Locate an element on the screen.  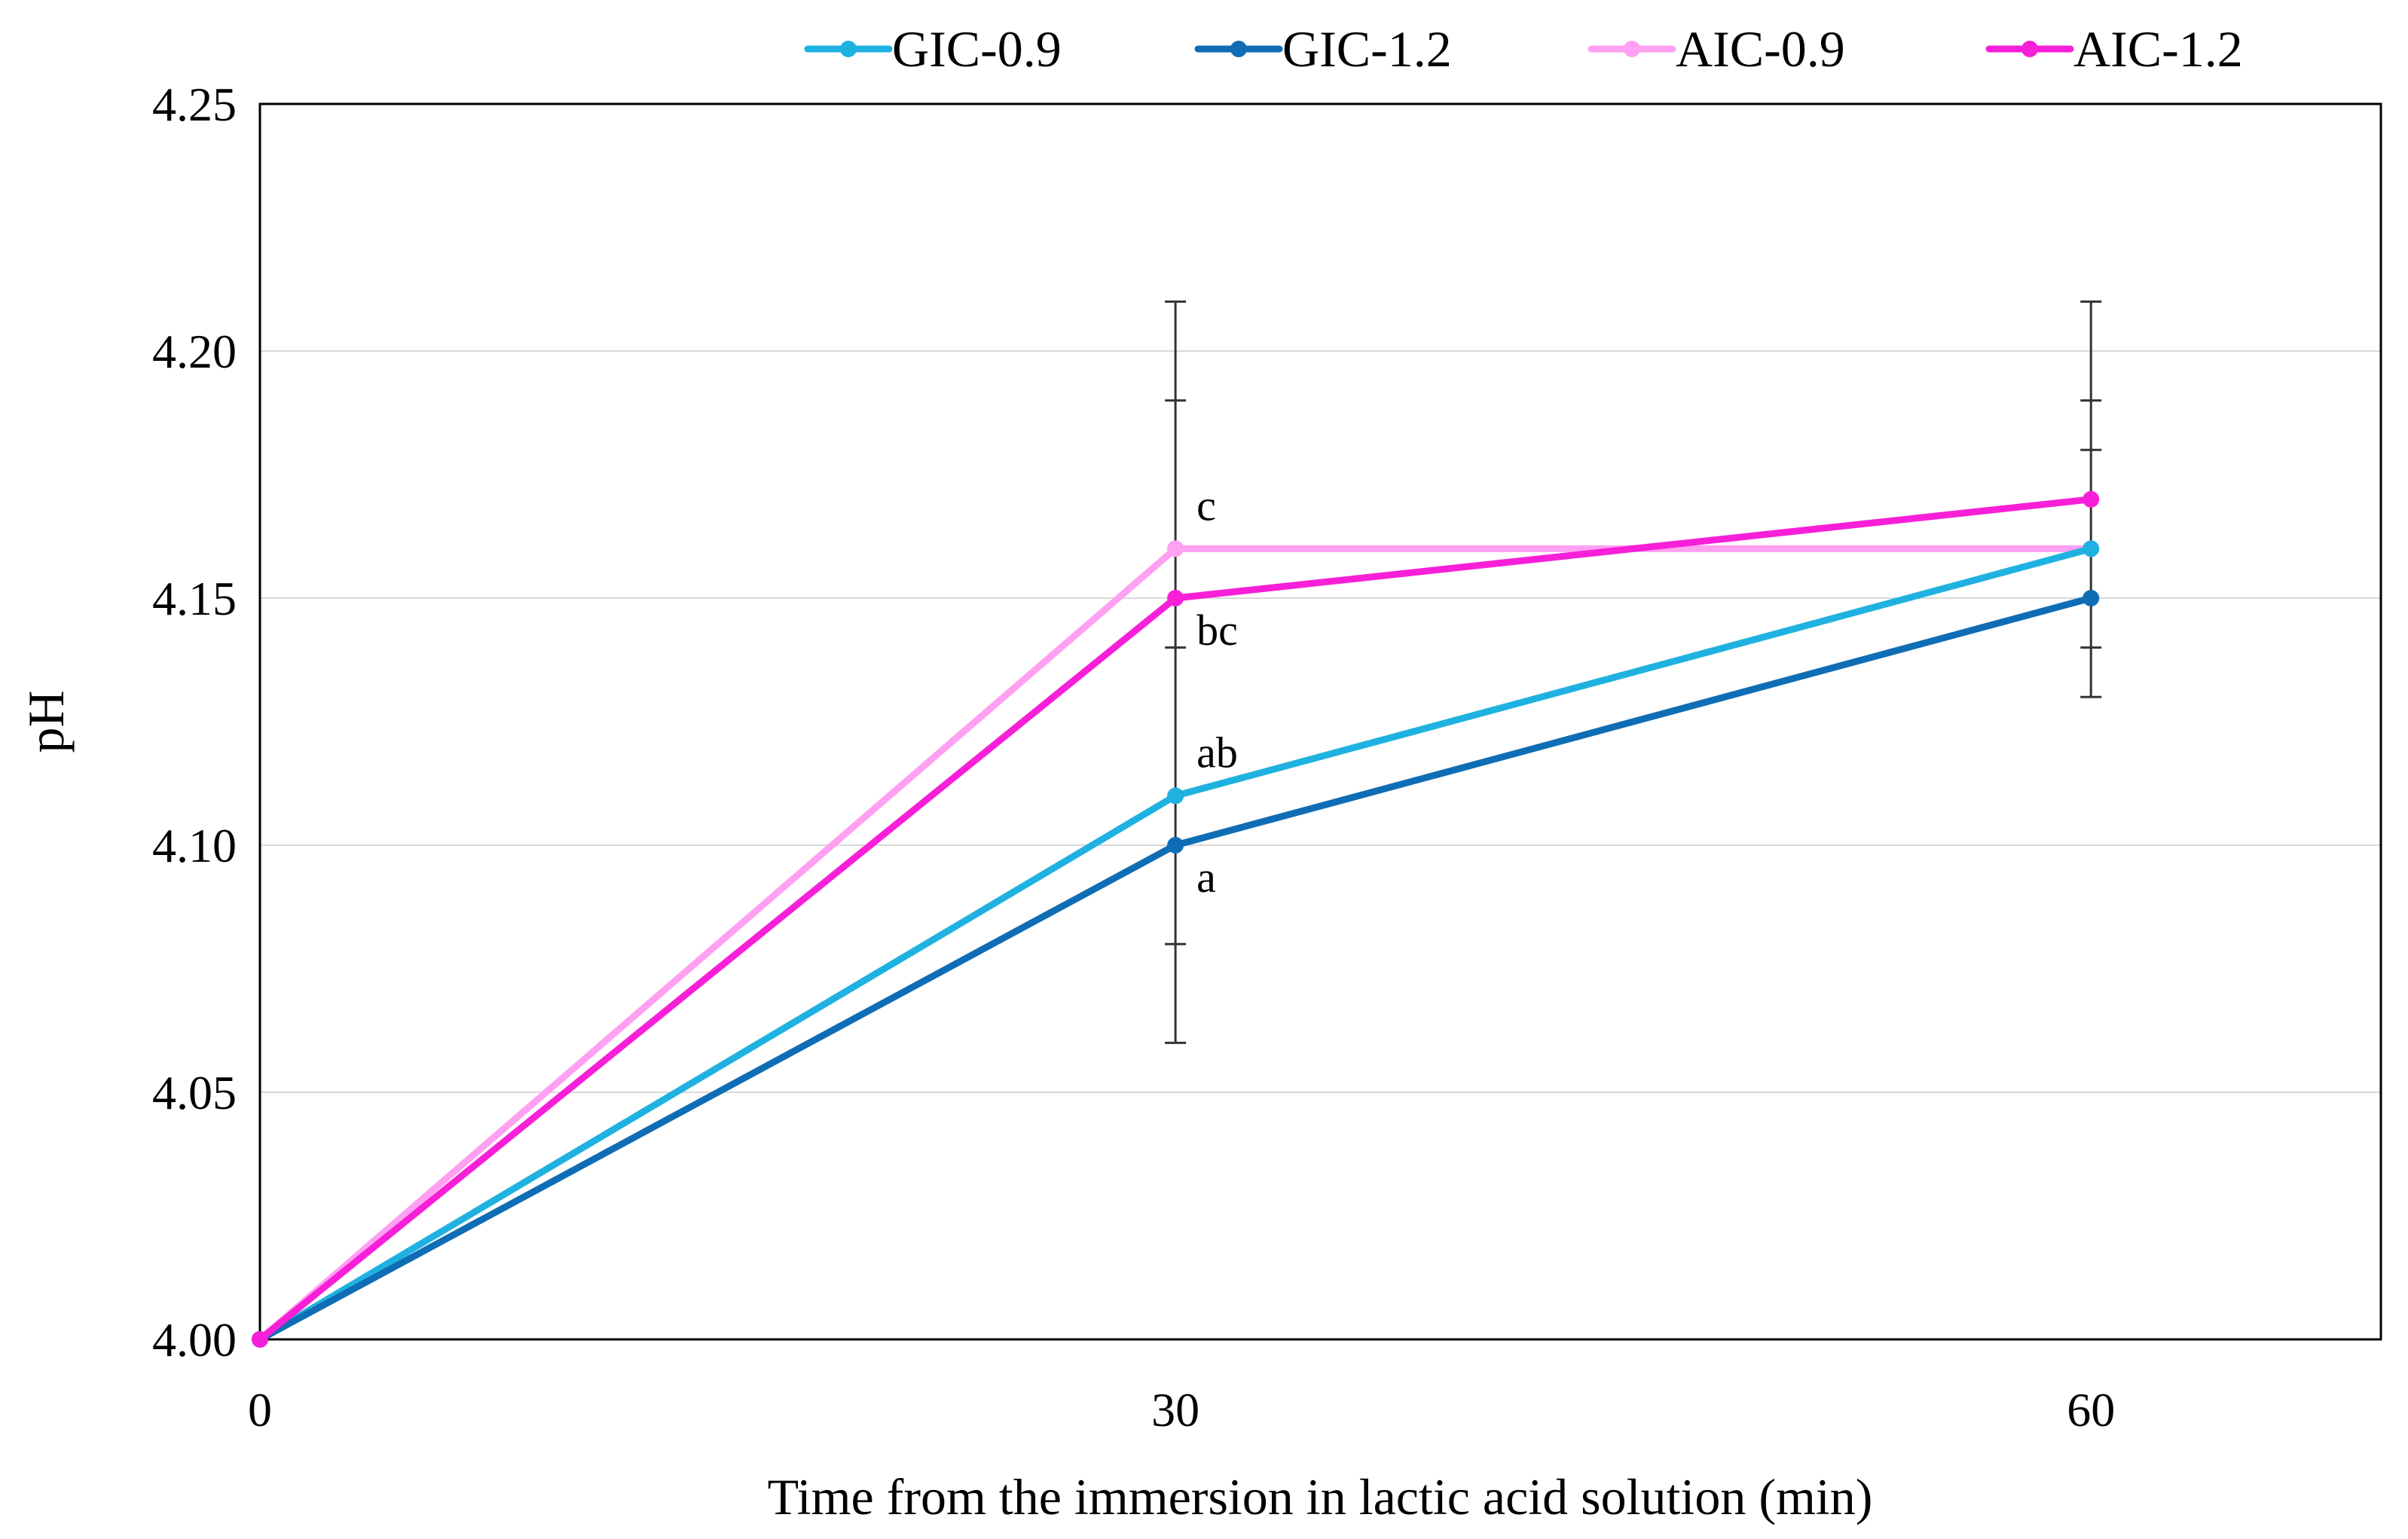
data-point-aic-0.9 is located at coordinates (1175, 548).